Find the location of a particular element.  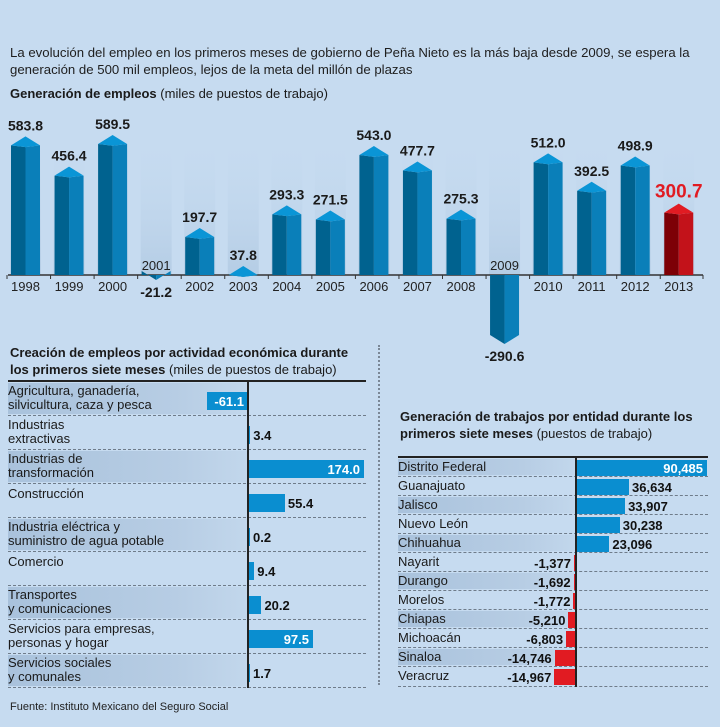

row-value: 30,238 is located at coordinates (642, 525).